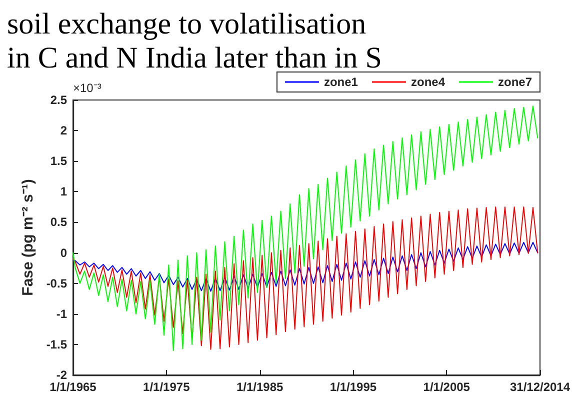 The image size is (578, 411). Describe the element at coordinates (305, 267) in the screenshot. I see `line-series` at that location.